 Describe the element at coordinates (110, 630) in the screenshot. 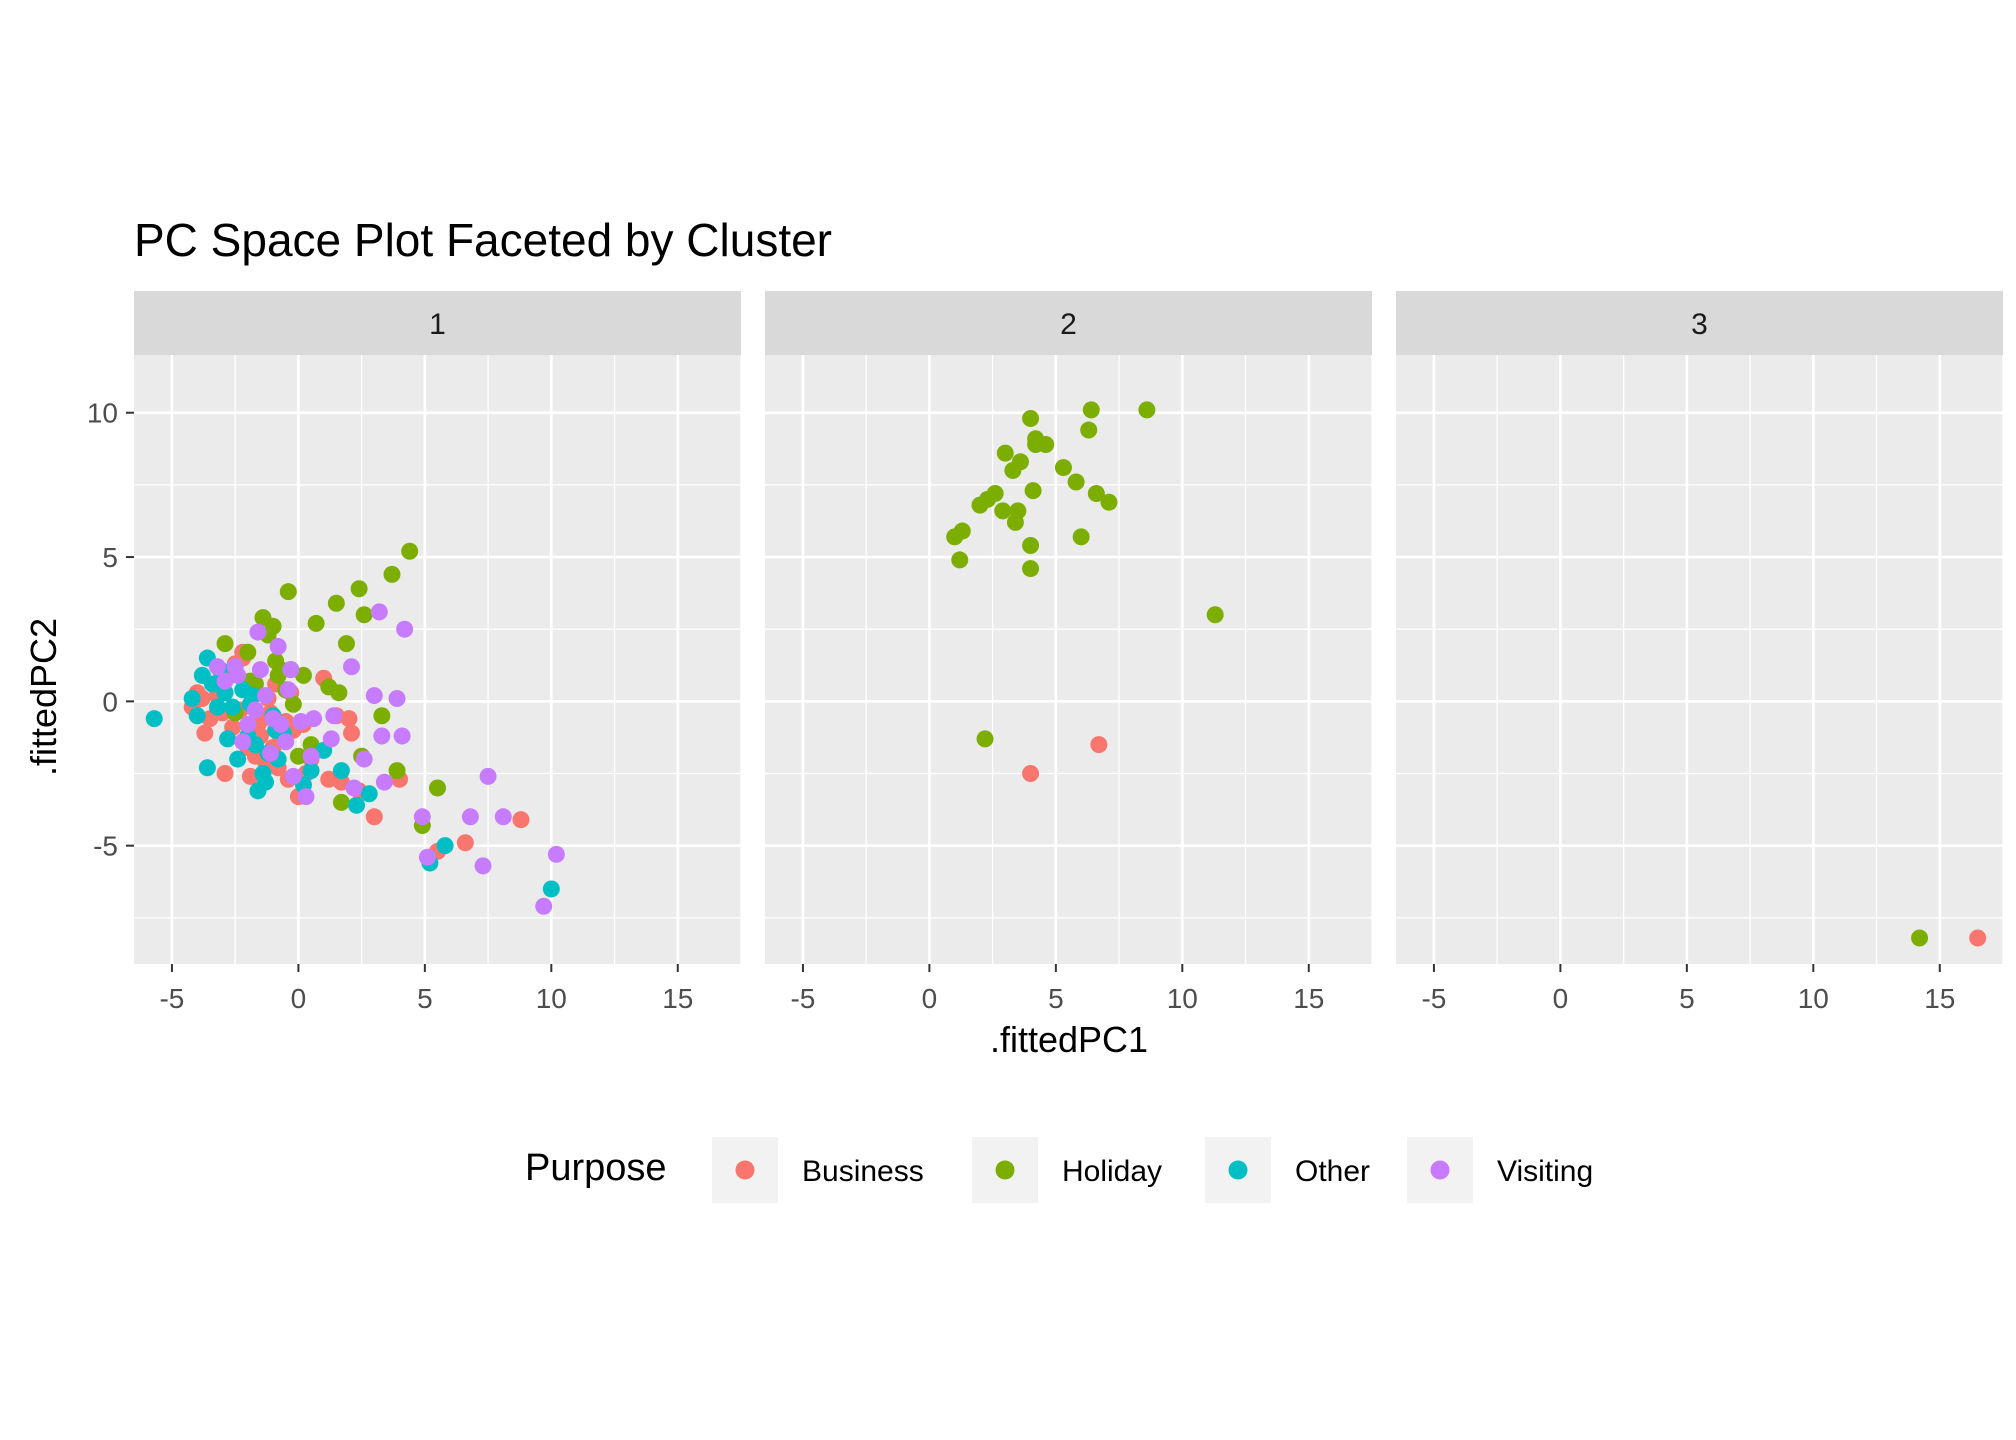

I see `y-axis: -5 0 5 10` at that location.